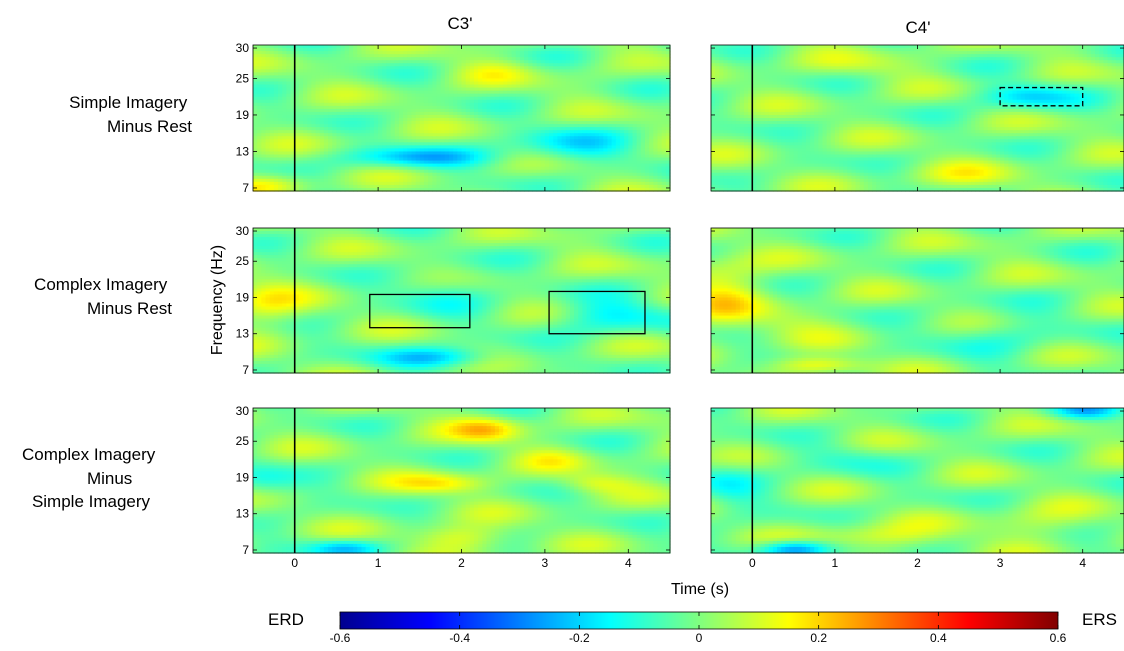 Image resolution: width=1124 pixels, height=651 pixels. Describe the element at coordinates (700, 589) in the screenshot. I see `x-axis-label: Time (s)` at that location.